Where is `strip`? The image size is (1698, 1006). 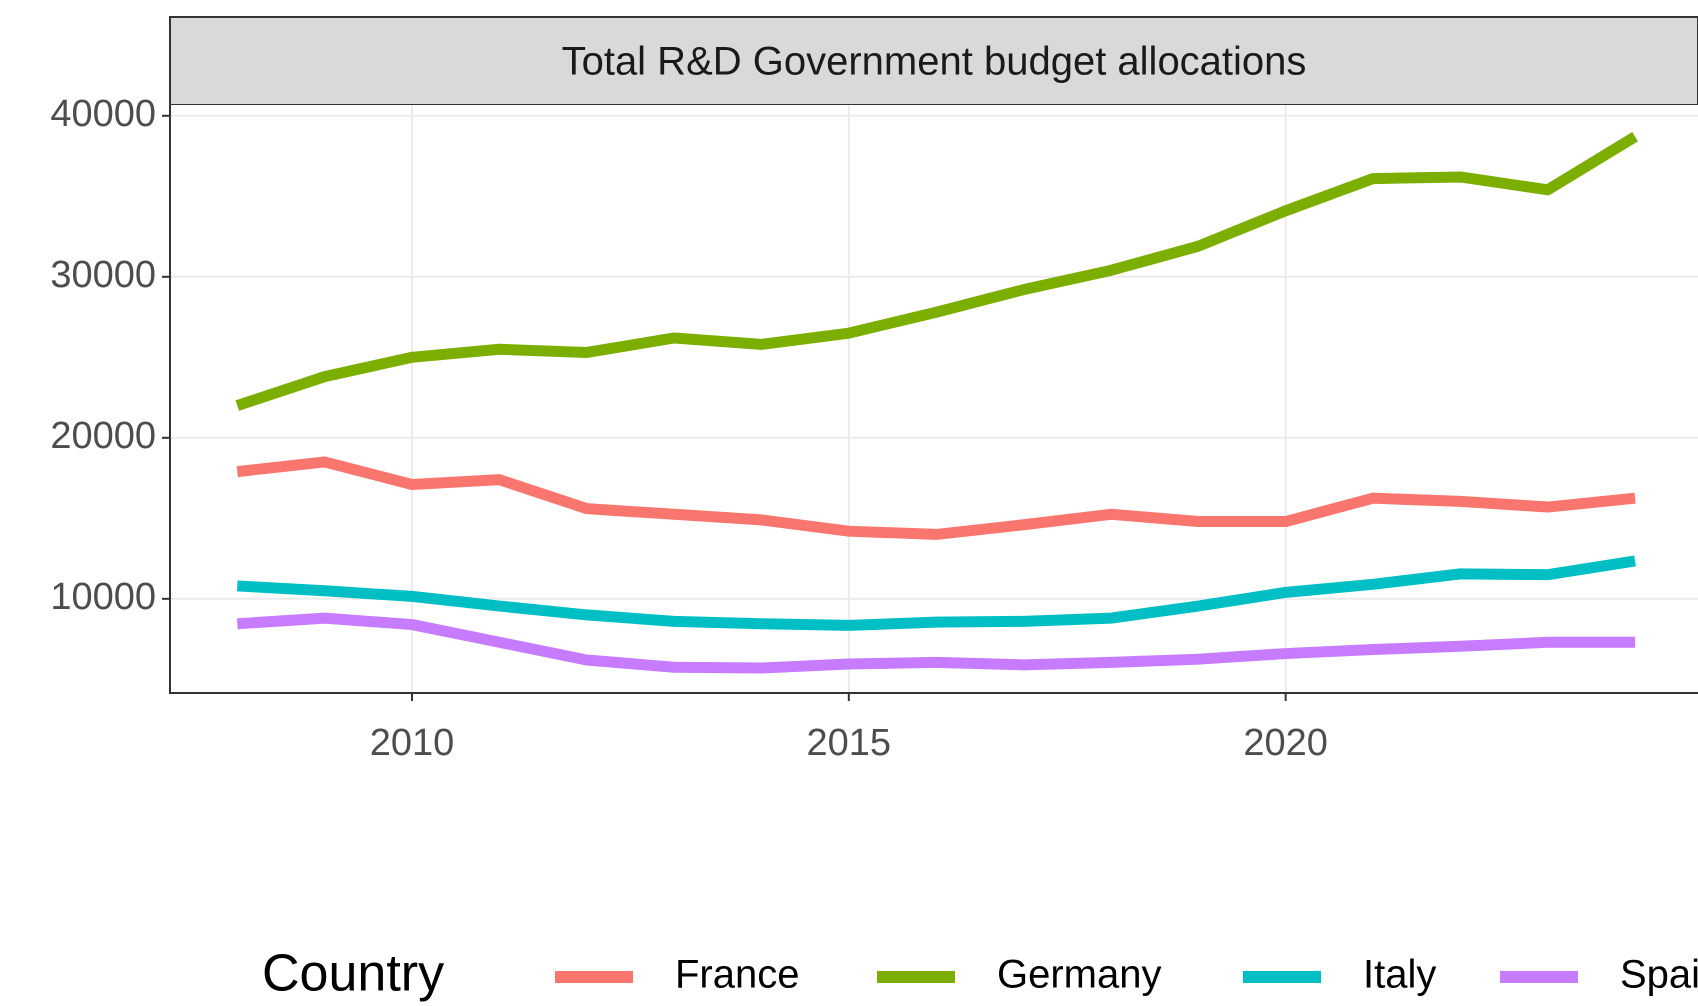 strip is located at coordinates (933, 61).